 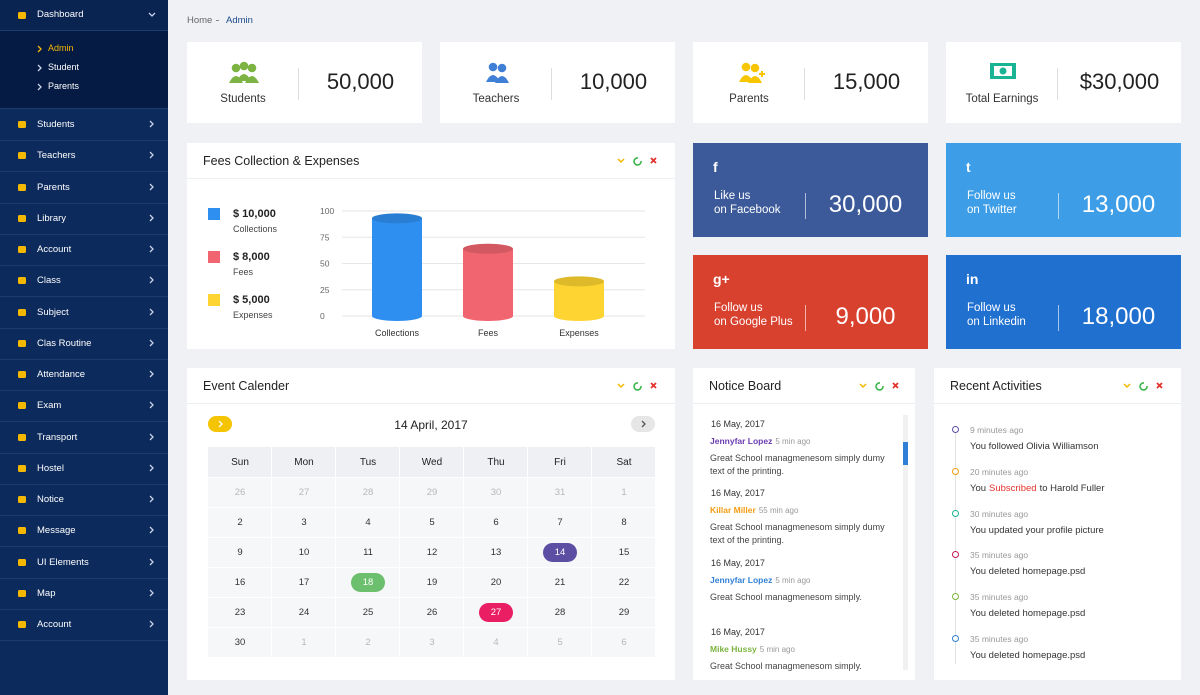 What do you see at coordinates (905, 542) in the screenshot?
I see `scroll-track` at bounding box center [905, 542].